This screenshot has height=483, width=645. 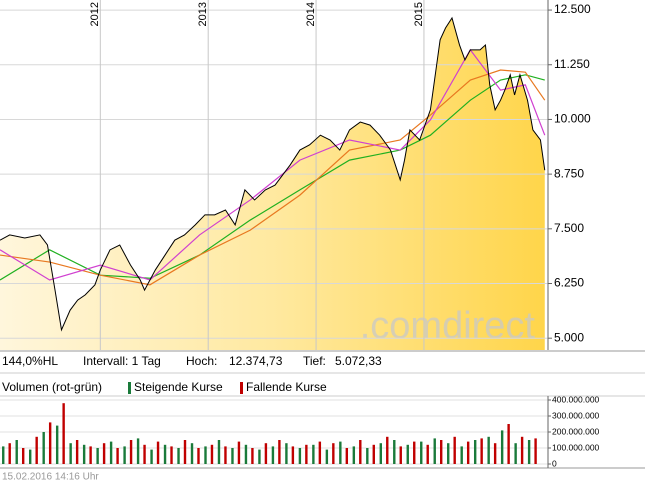 What do you see at coordinates (358, 361) in the screenshot?
I see `info-text: 5.072,33` at bounding box center [358, 361].